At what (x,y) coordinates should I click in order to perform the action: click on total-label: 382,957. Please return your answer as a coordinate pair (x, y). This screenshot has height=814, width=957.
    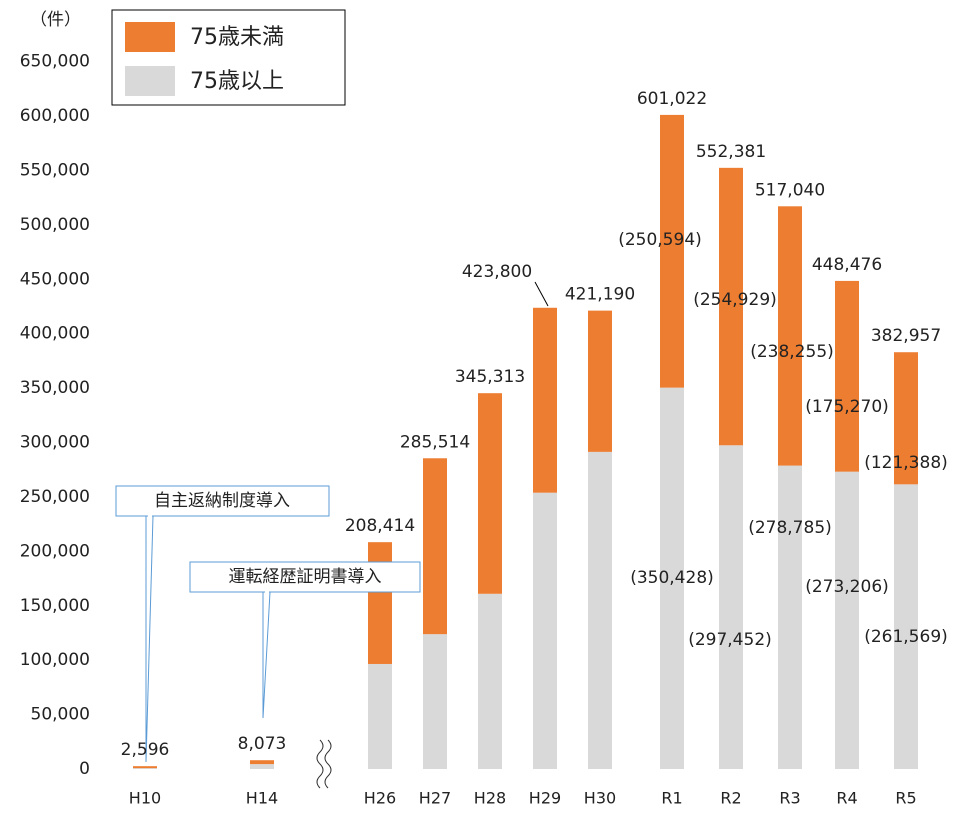
    Looking at the image, I should click on (906, 336).